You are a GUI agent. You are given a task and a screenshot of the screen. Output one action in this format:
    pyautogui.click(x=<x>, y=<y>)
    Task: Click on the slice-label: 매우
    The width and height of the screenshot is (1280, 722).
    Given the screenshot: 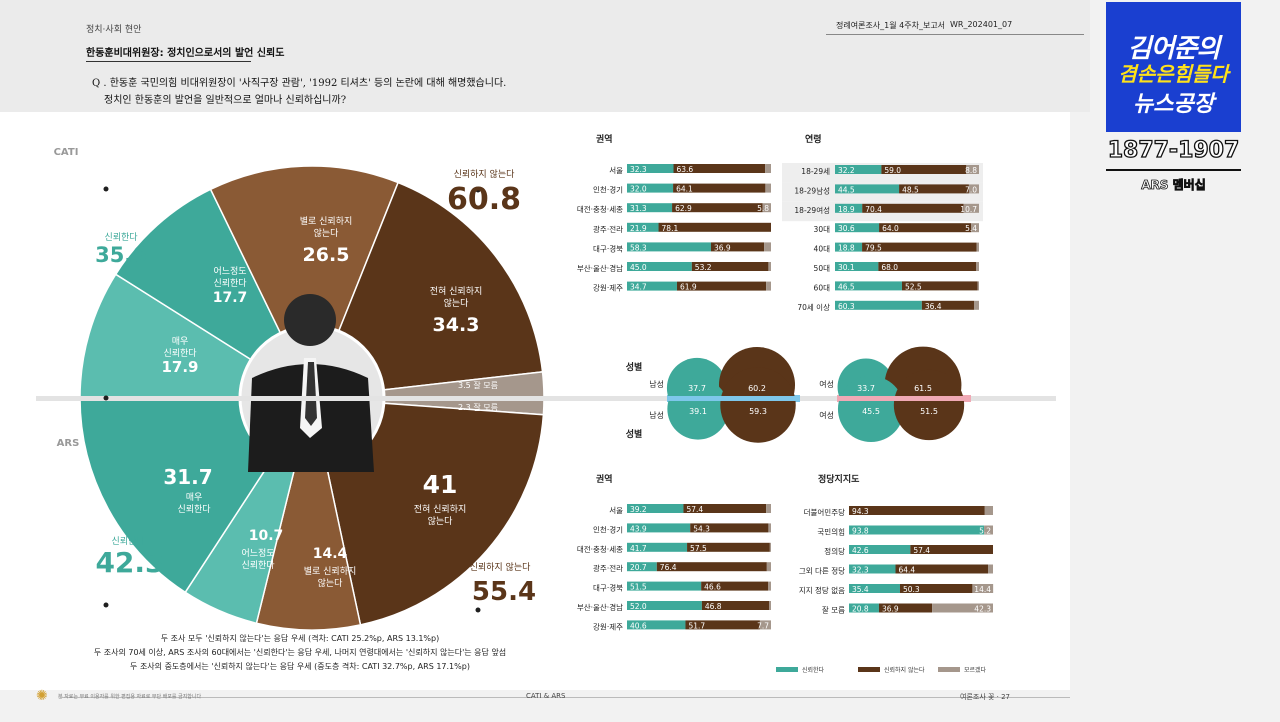 What is the action you would take?
    pyautogui.click(x=194, y=497)
    